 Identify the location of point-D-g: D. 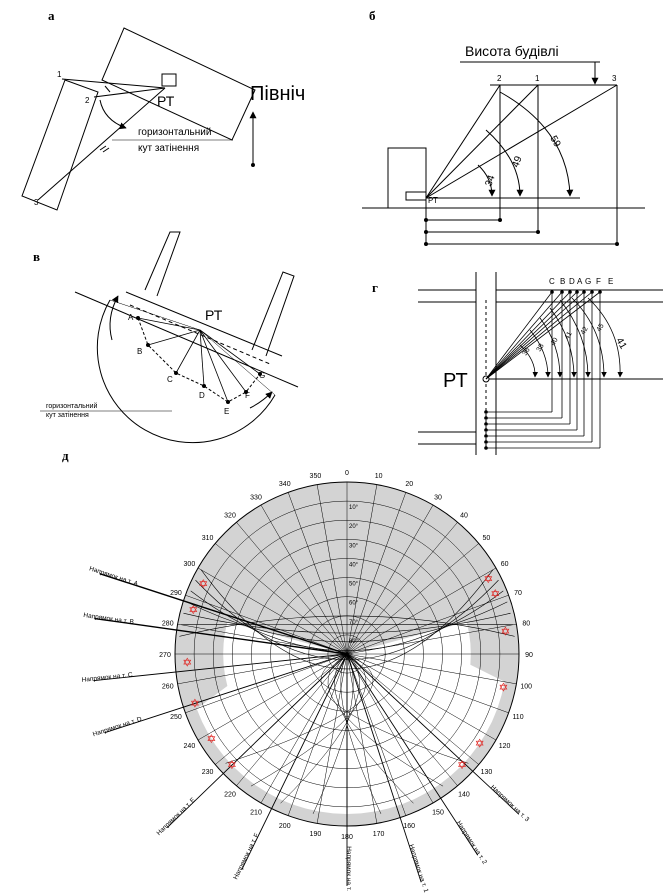
(572, 281).